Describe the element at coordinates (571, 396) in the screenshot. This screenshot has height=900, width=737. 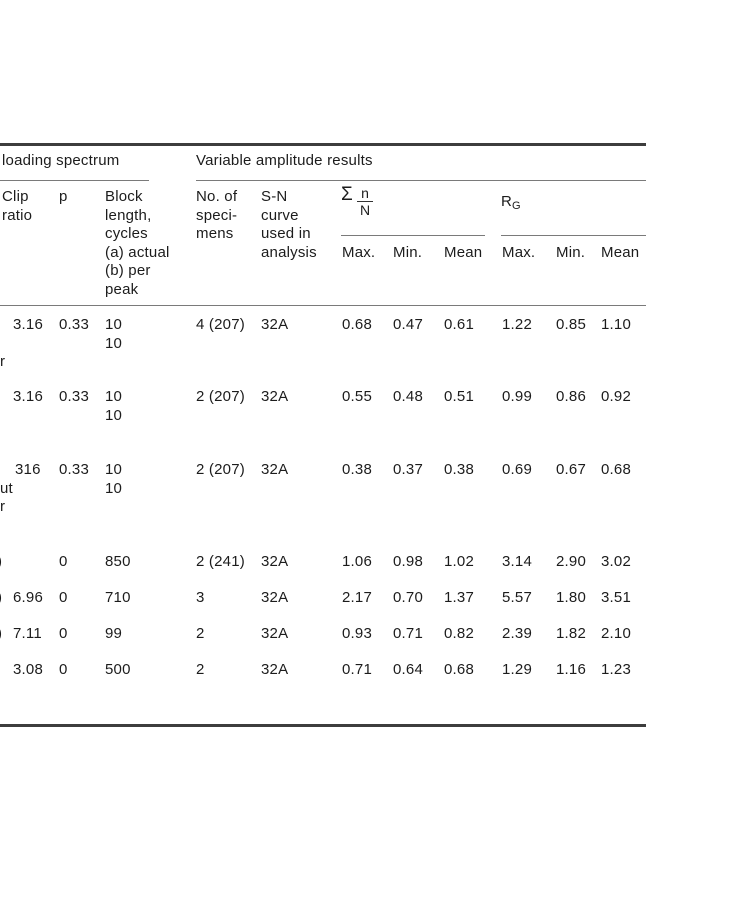
I see `cell-rg-min: 0.86` at that location.